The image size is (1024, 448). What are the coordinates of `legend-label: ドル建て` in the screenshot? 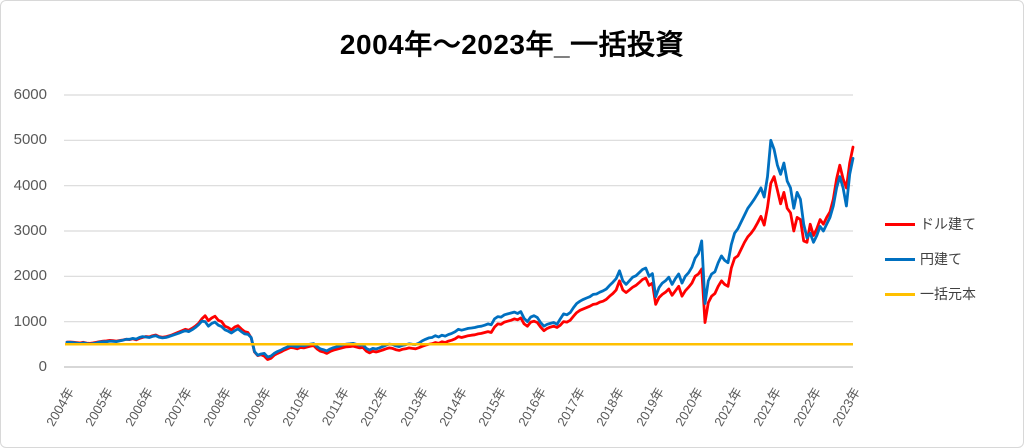 It's located at (948, 224).